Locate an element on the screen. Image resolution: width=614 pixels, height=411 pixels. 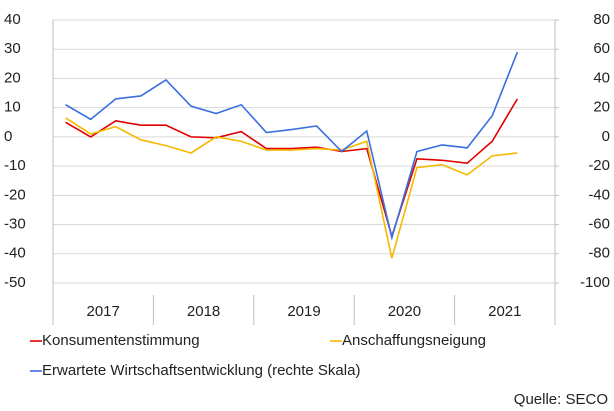
y2-tick-label: -40 is located at coordinates (599, 194).